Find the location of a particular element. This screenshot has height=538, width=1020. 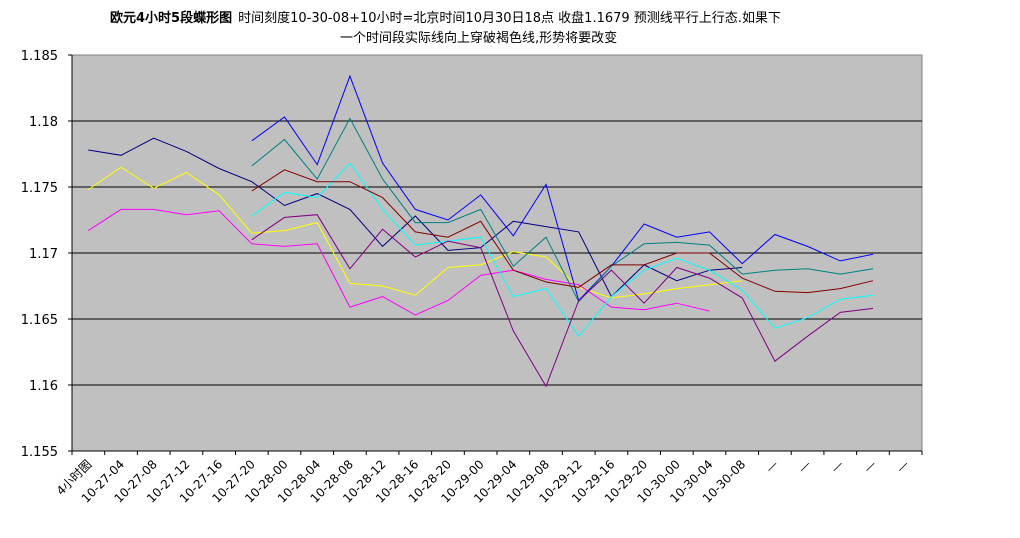

chart-title-line2: 一个时间段实际线向上穿破褐色线,形势将要改变 is located at coordinates (478, 38).